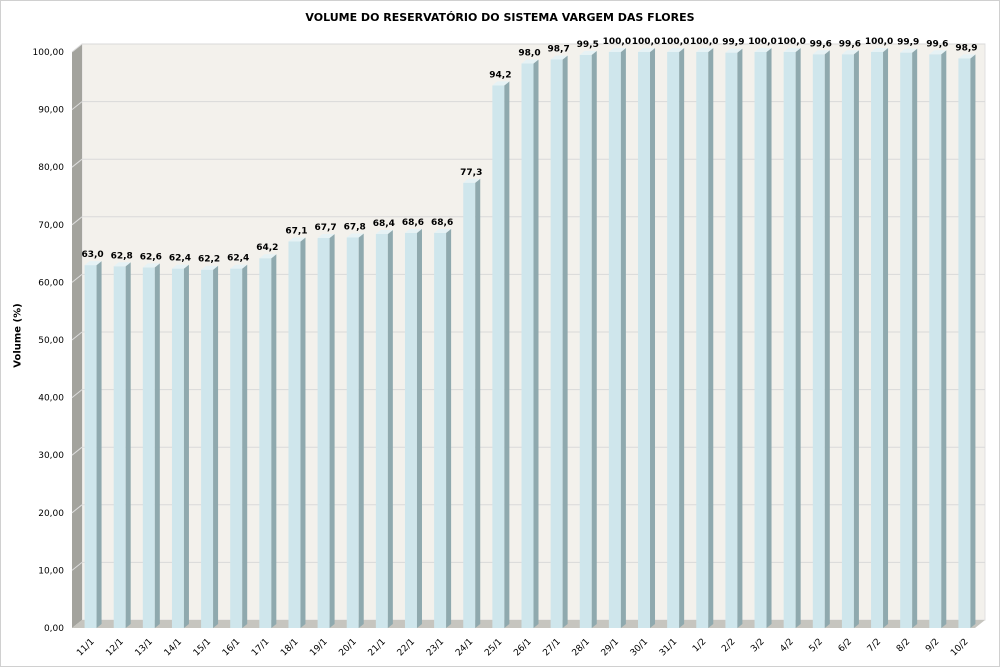 Image resolution: width=1000 pixels, height=667 pixels. What do you see at coordinates (581, 647) in the screenshot?
I see `x-tick-label: 28/1` at bounding box center [581, 647].